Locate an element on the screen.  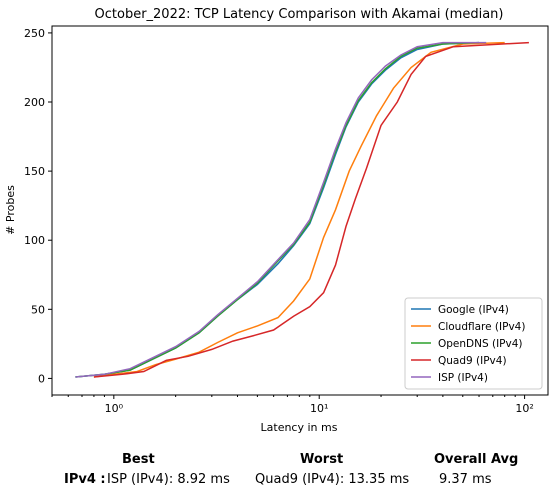
overall-avg-header: Overall Avg is located at coordinates (476, 459).